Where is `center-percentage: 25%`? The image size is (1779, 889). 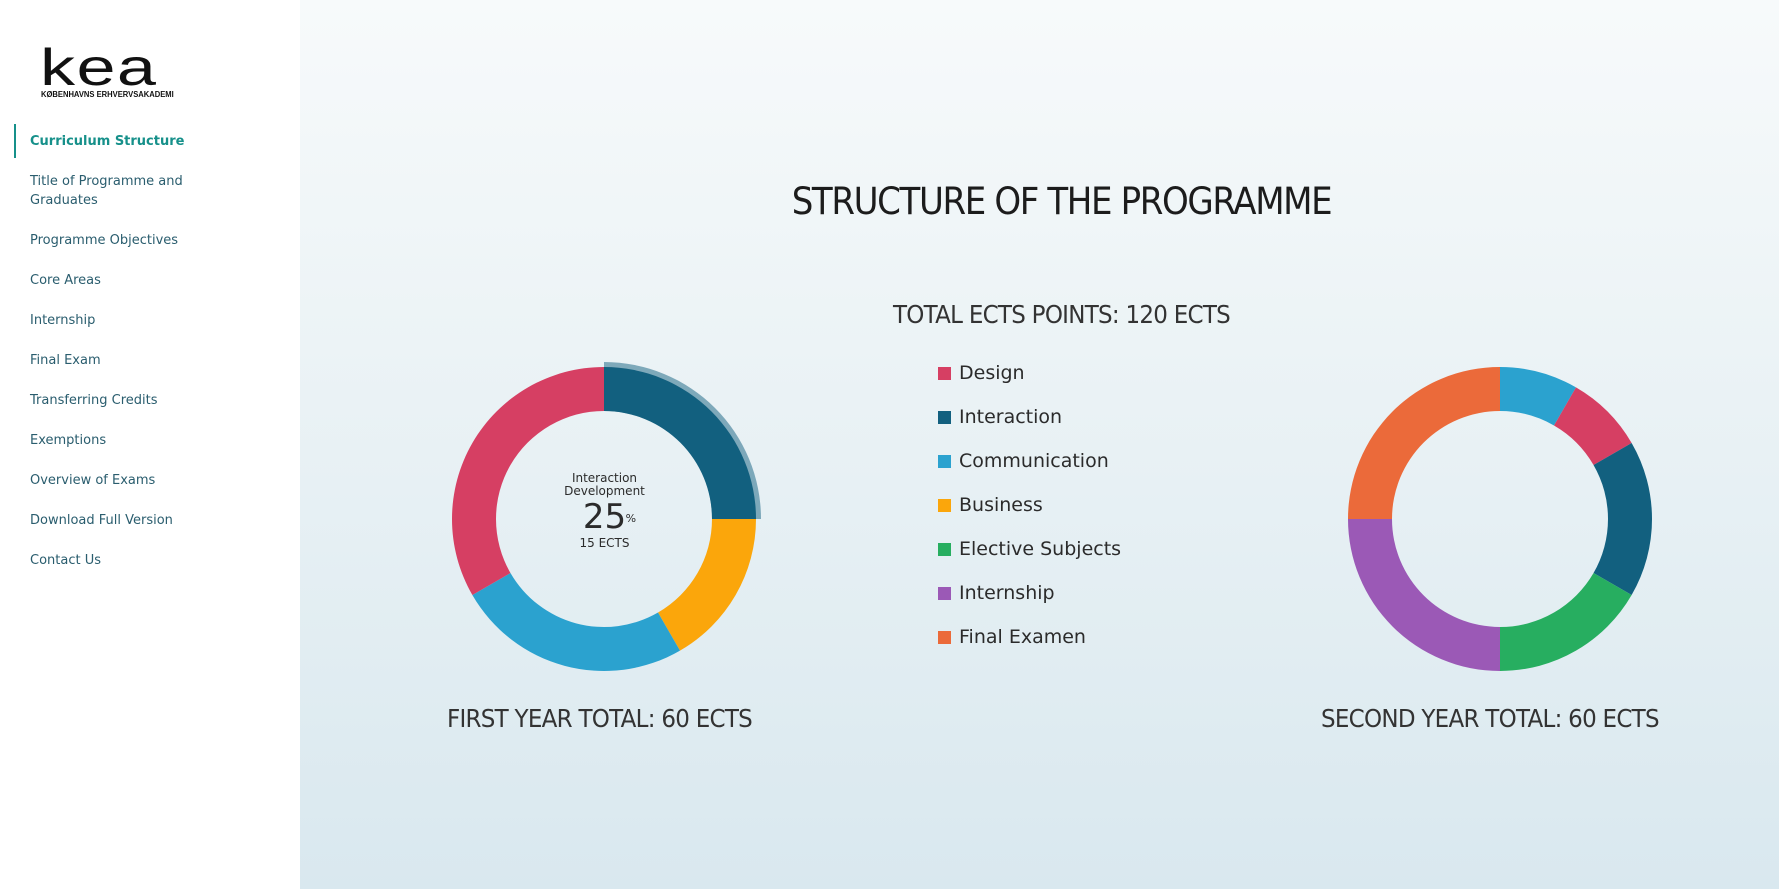 center-percentage: 25% is located at coordinates (609, 517).